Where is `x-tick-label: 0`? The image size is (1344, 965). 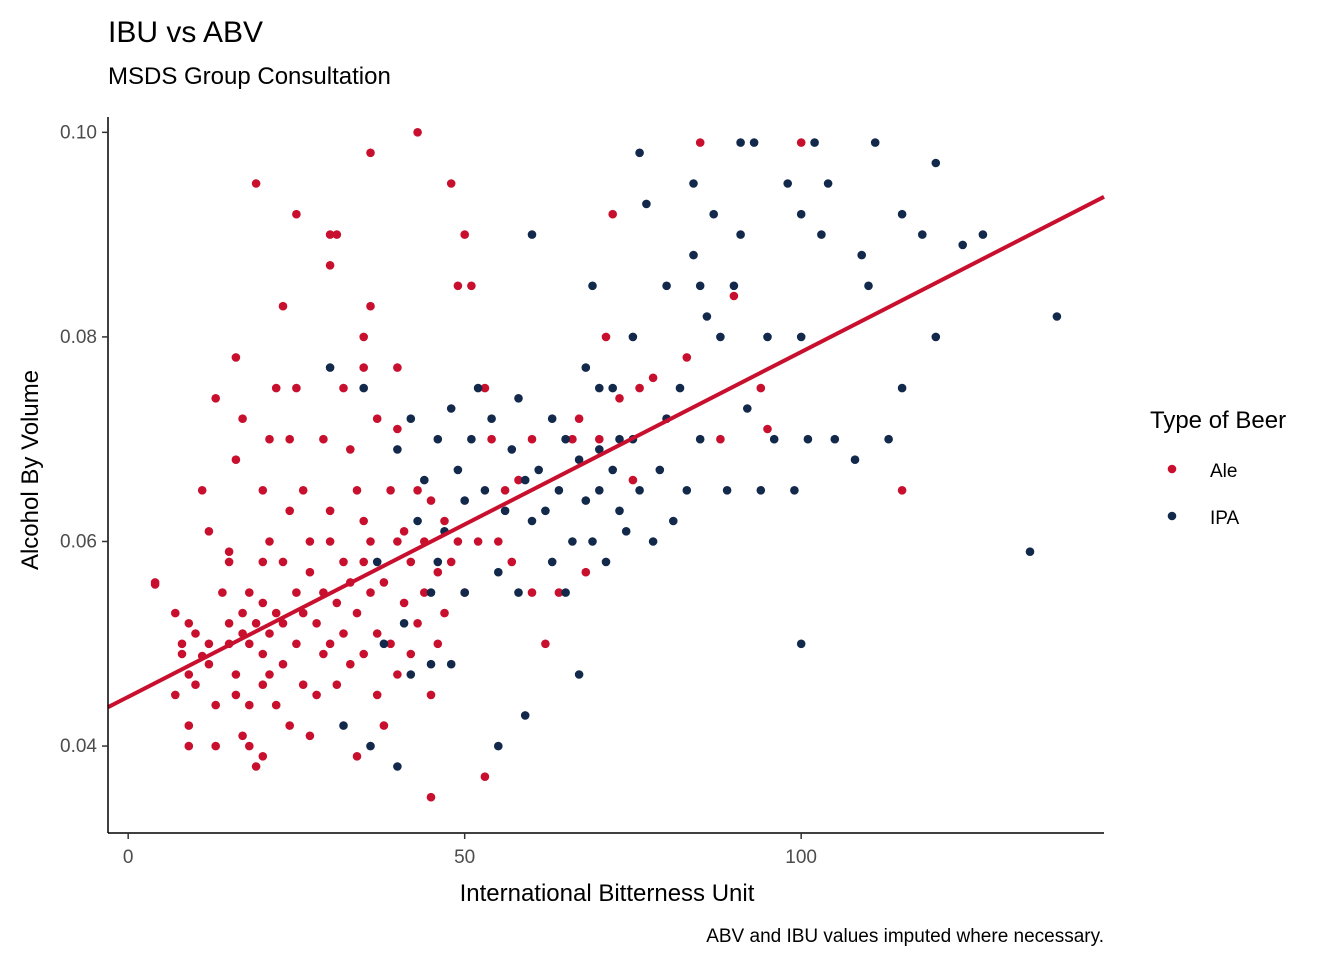 x-tick-label: 0 is located at coordinates (128, 857).